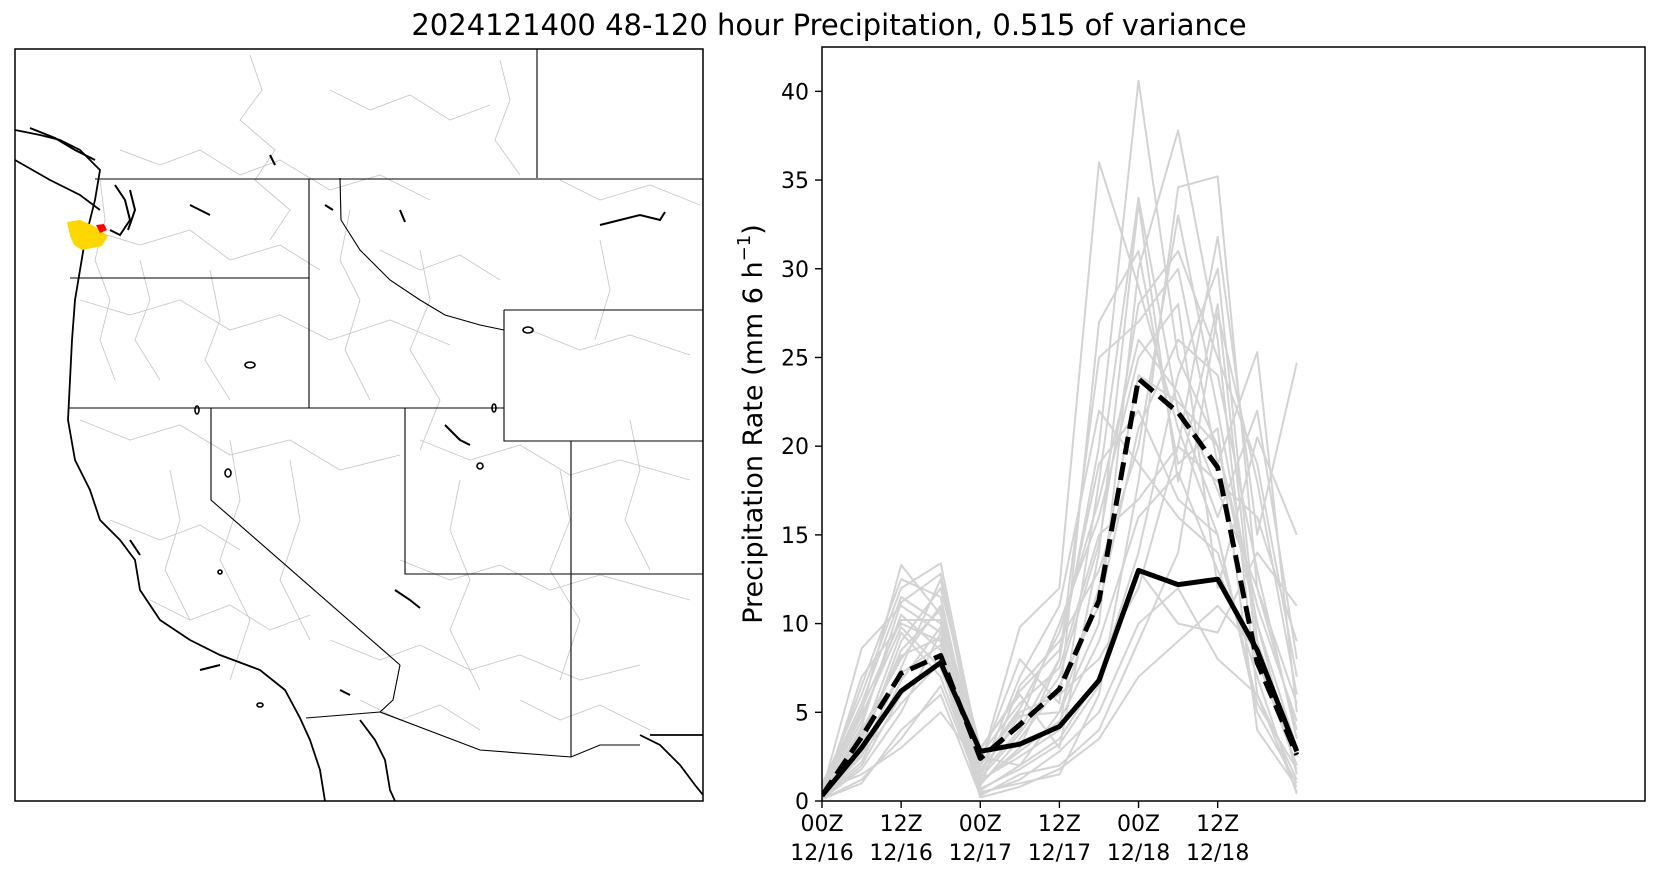  I want to click on y-axis-label-sup: −1, so click(744, 248).